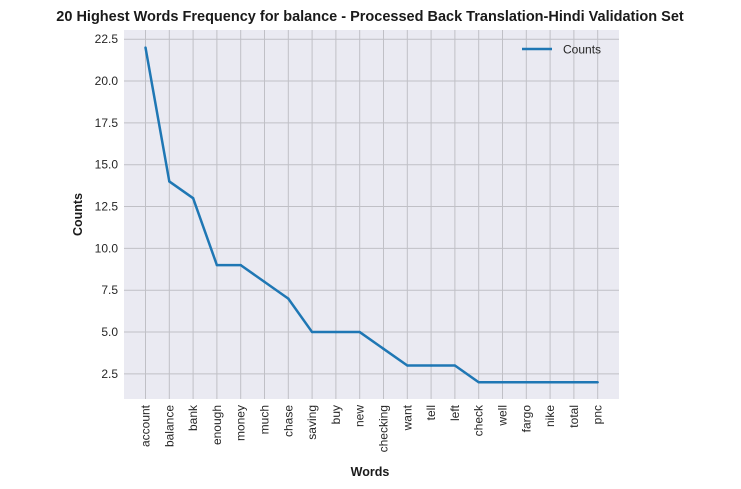 The width and height of the screenshot is (741, 489). What do you see at coordinates (241, 423) in the screenshot?
I see `x-tick-label-money: money` at bounding box center [241, 423].